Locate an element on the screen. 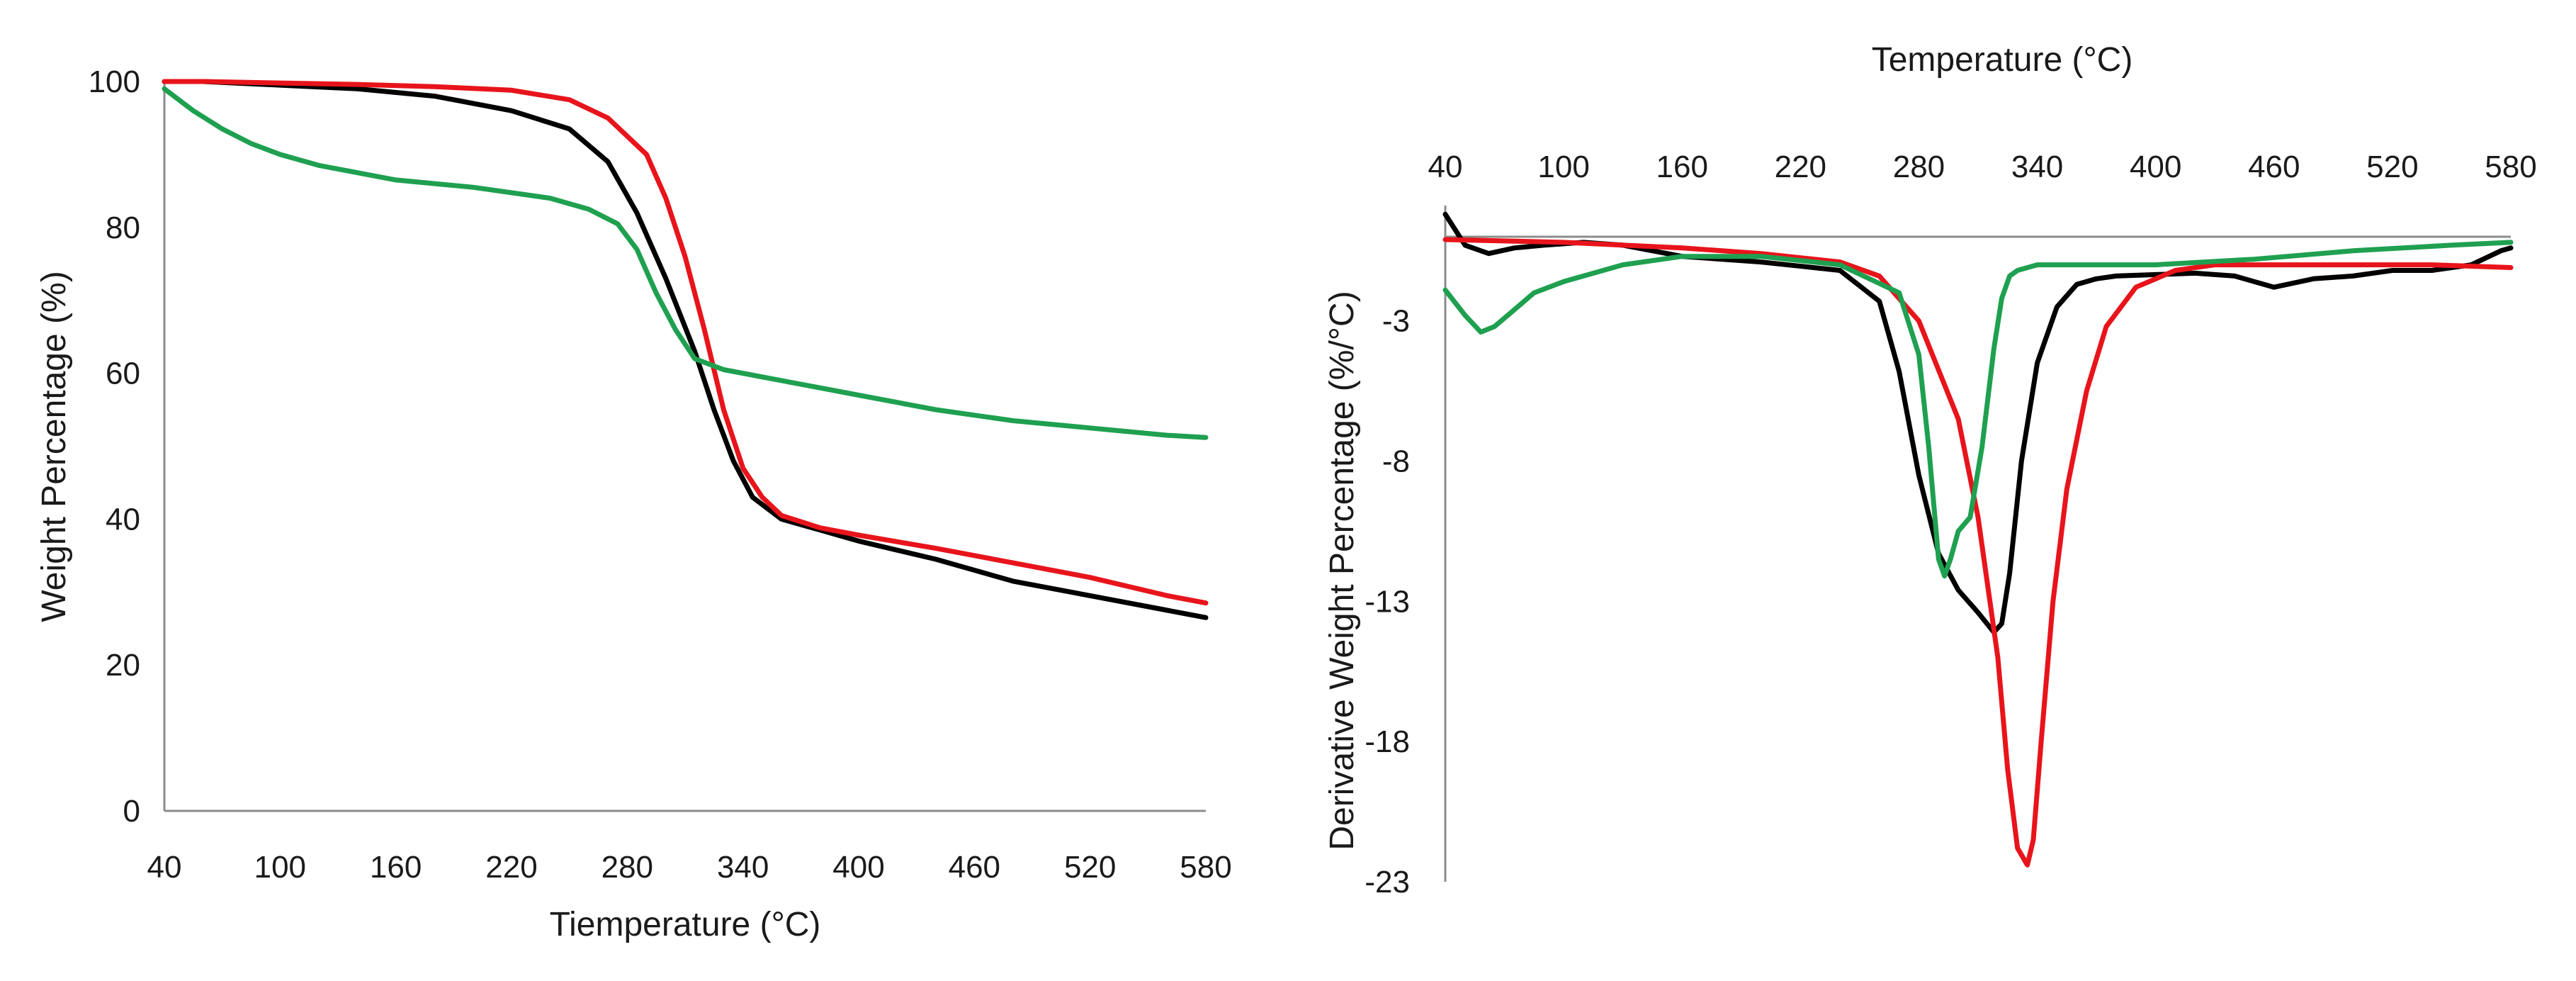 Image resolution: width=2576 pixels, height=981 pixels. dtg-x-tick-label: 520 is located at coordinates (2392, 167).